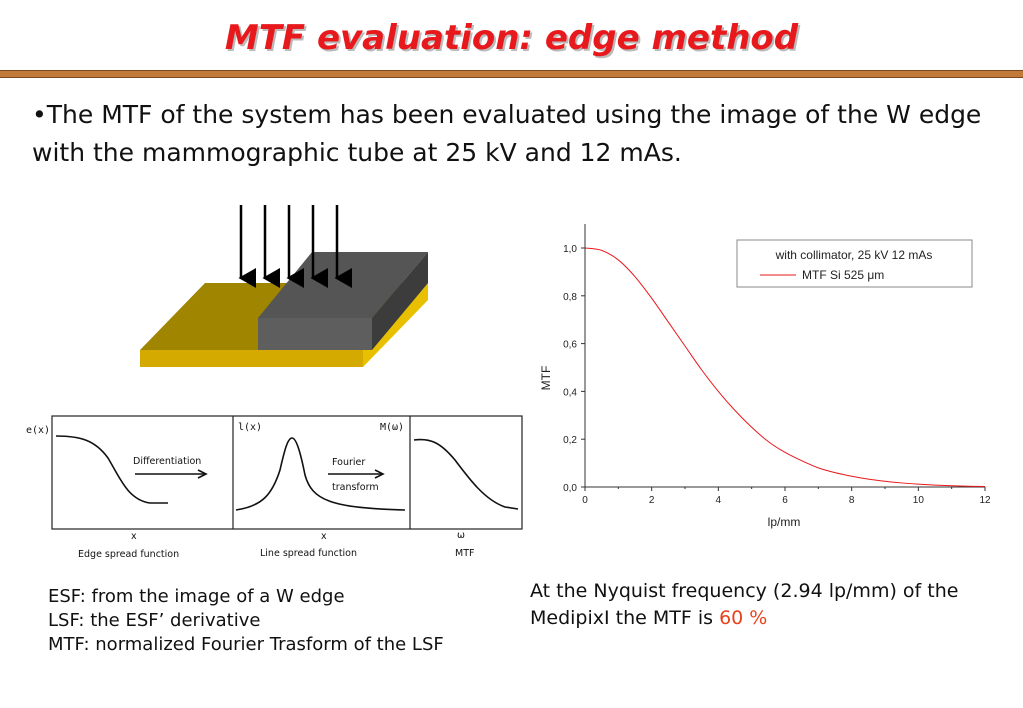 Image resolution: width=1023 pixels, height=708 pixels. Describe the element at coordinates (343, 285) in the screenshot. I see `w-edge-top` at that location.